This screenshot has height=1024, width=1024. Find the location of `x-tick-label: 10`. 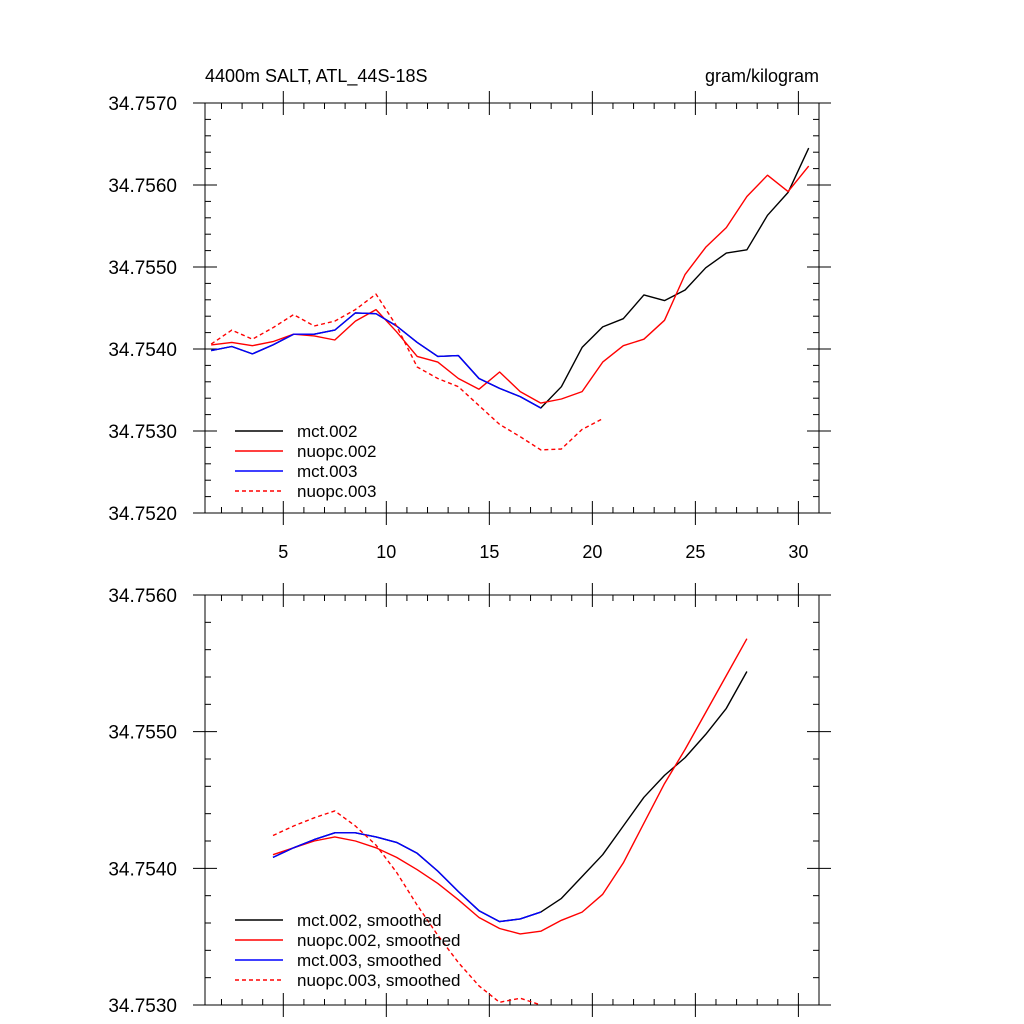

x-tick-label: 10 is located at coordinates (386, 552).